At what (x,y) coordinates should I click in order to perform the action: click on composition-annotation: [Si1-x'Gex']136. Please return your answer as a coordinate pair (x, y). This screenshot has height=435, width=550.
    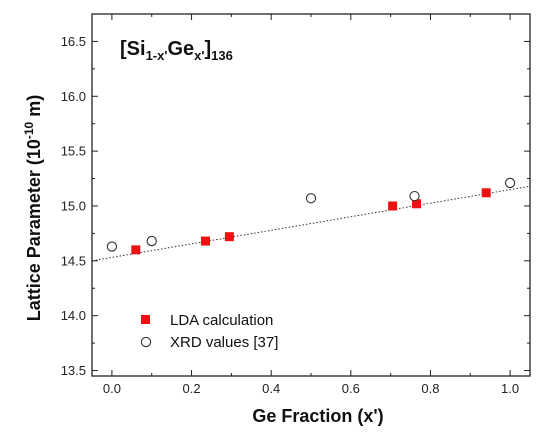
    Looking at the image, I should click on (176, 50).